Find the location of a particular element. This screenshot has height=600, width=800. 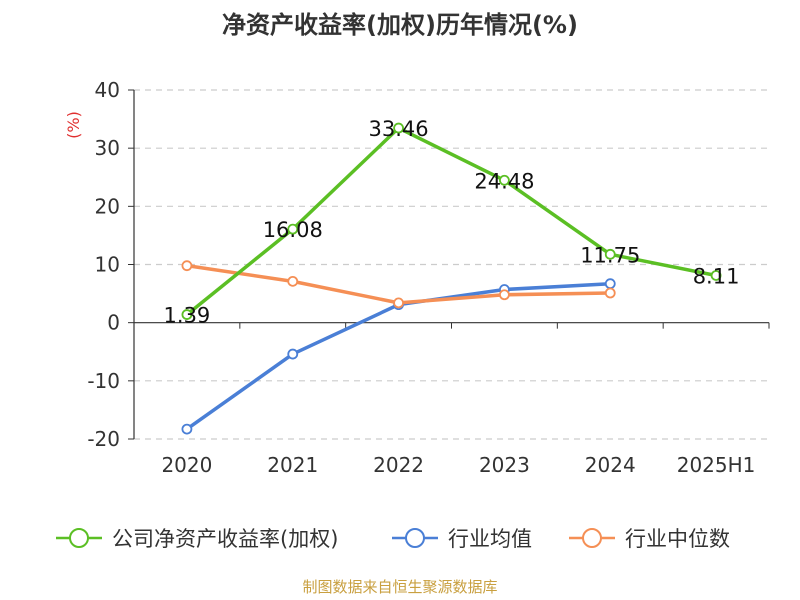

legend: 公司净资产收益率(加权) 行业均值 行业中位数 is located at coordinates (393, 539).